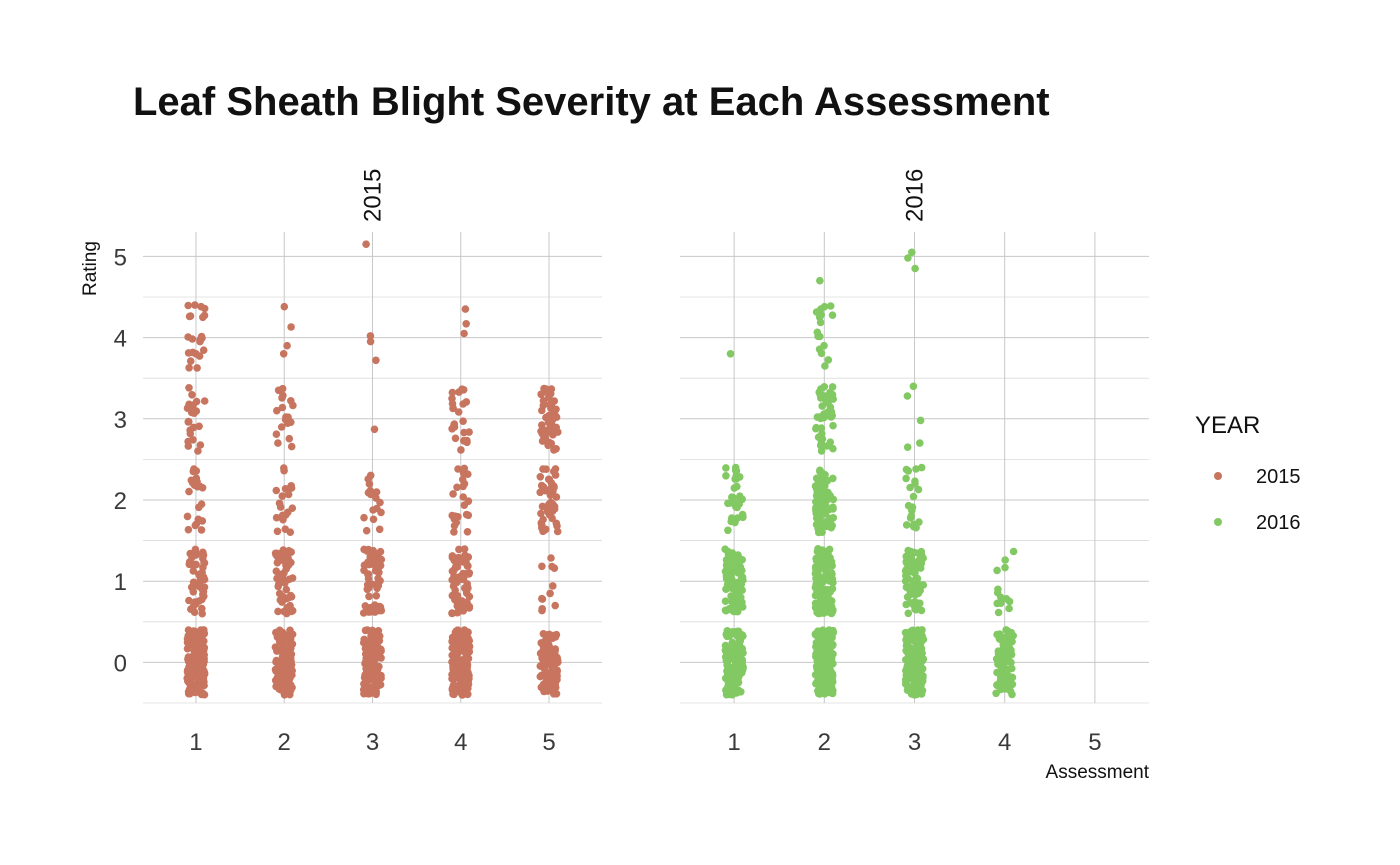 This screenshot has height=865, width=1400. Describe the element at coordinates (372, 742) in the screenshot. I see `x-tick-label: 3` at that location.